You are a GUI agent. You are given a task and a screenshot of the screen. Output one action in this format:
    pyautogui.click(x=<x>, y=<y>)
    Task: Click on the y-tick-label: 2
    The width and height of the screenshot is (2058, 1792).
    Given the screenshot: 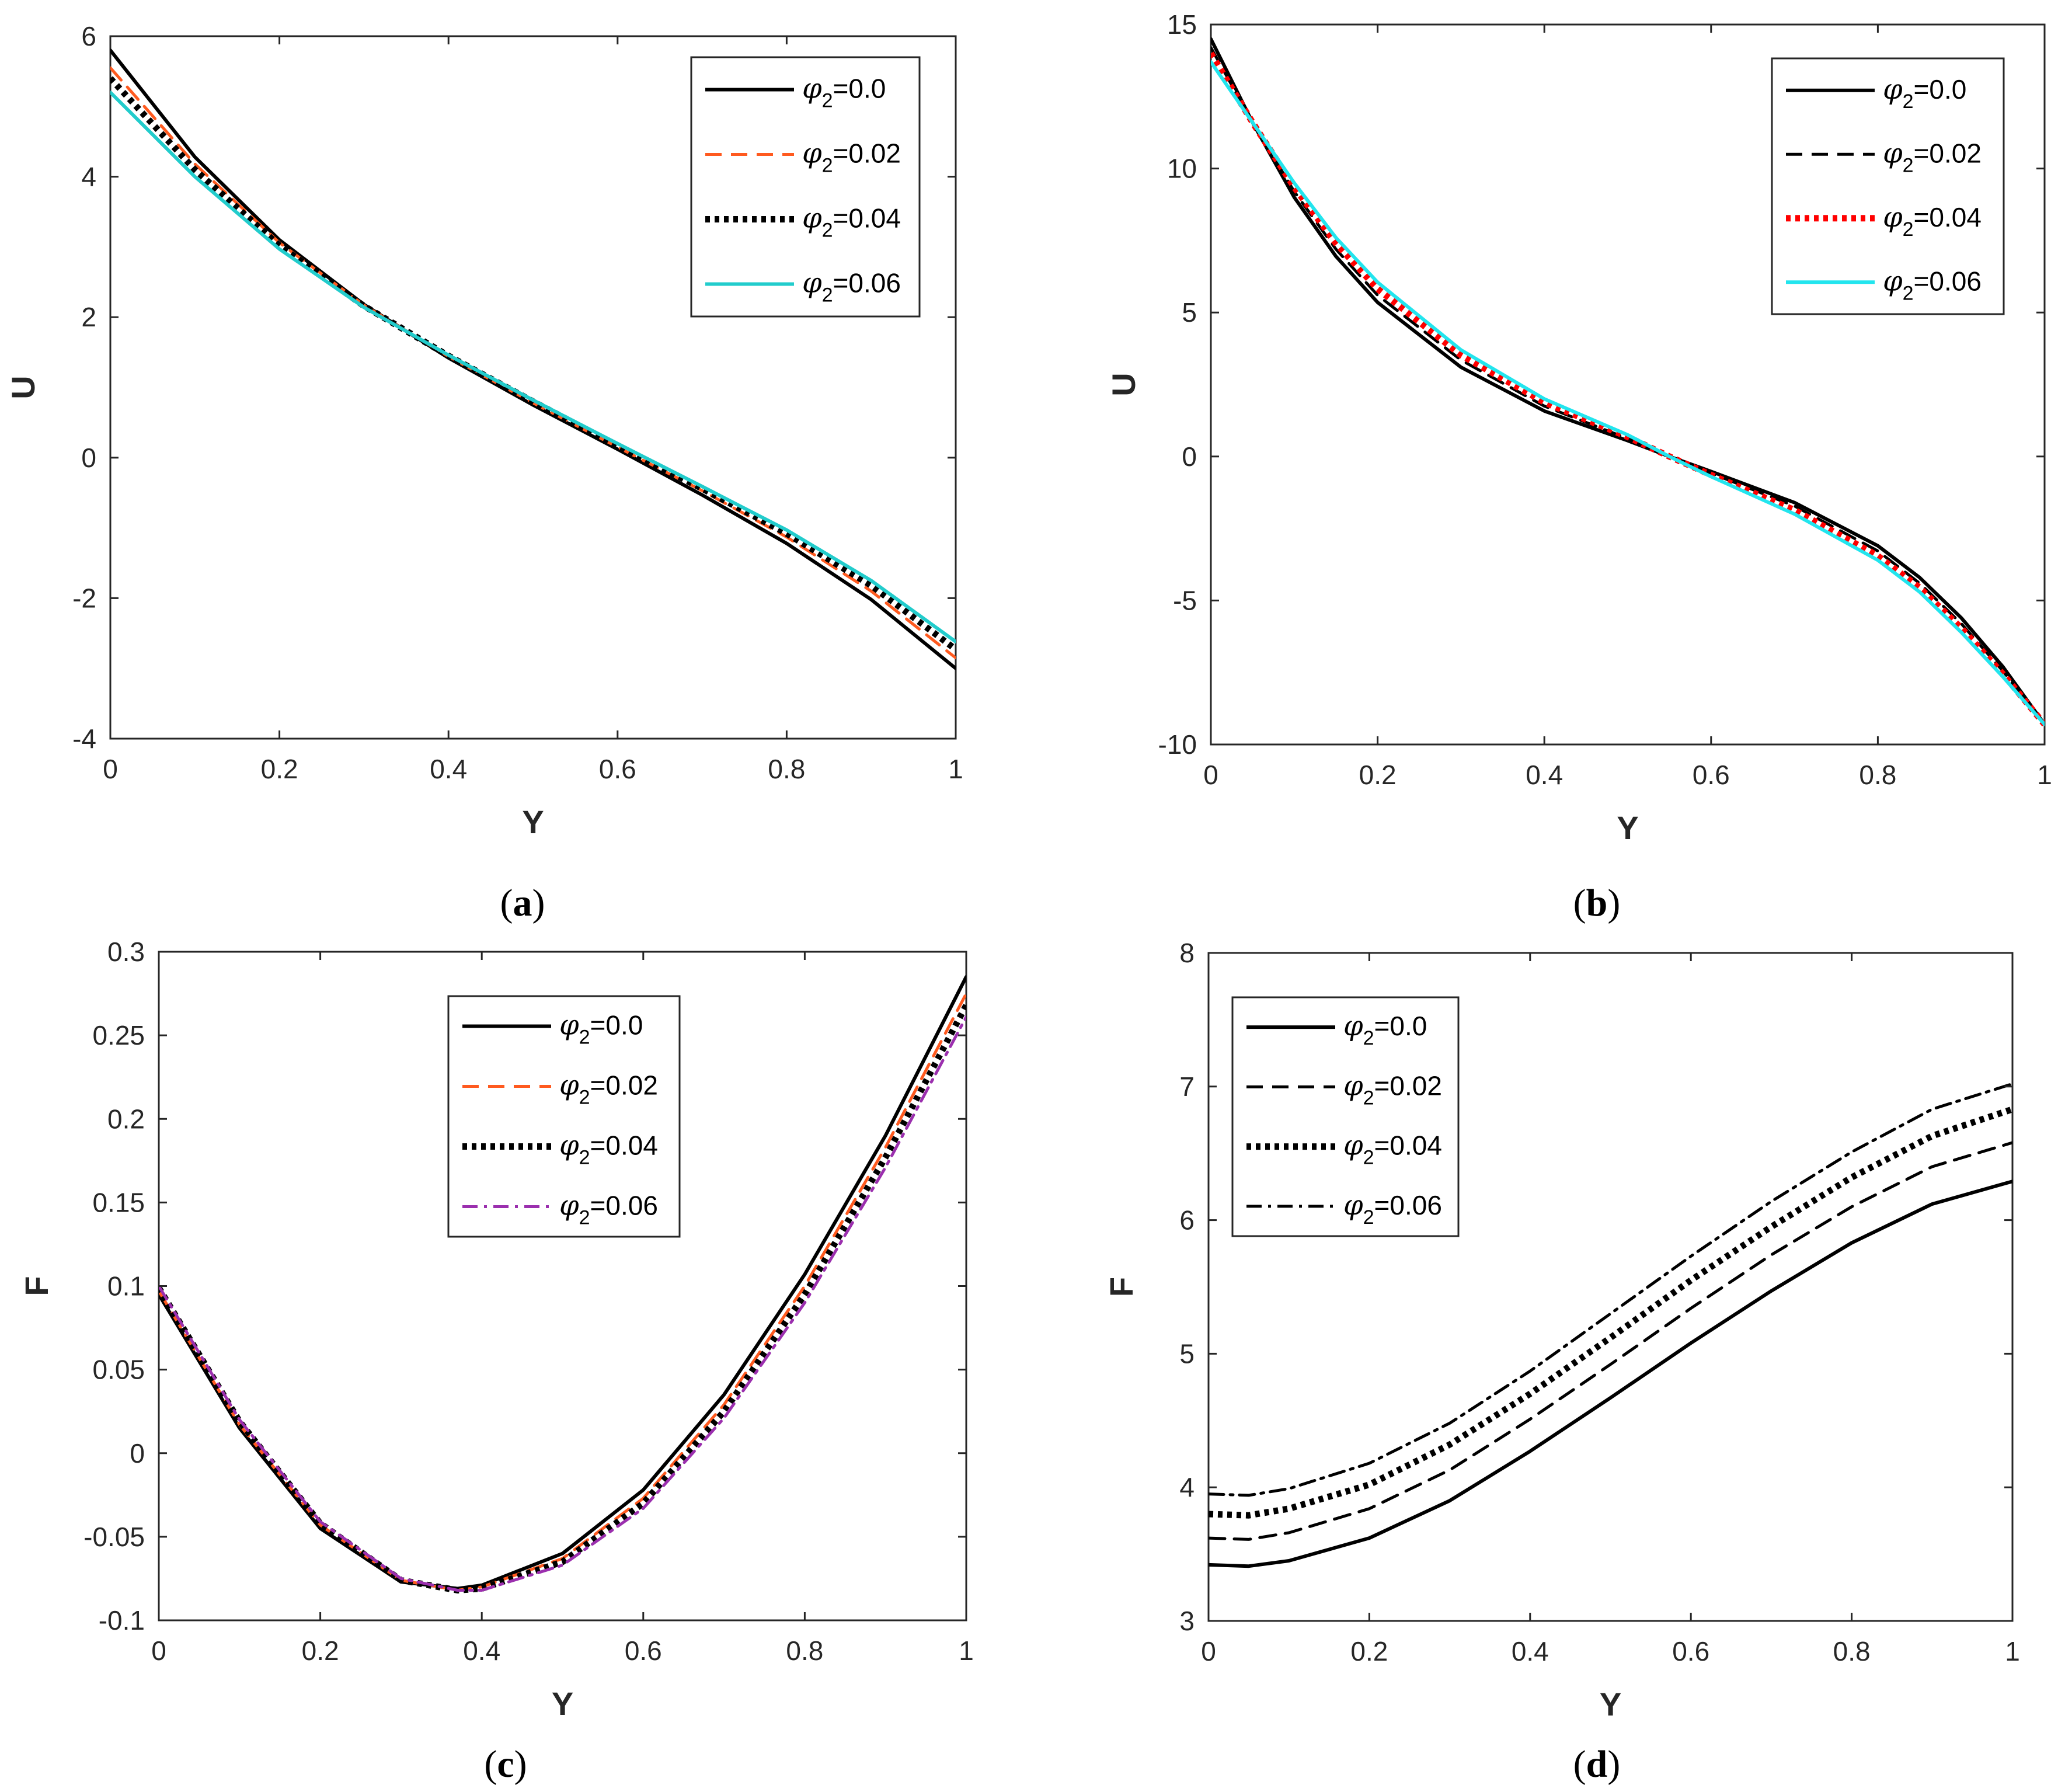 What is the action you would take?
    pyautogui.click(x=89, y=317)
    